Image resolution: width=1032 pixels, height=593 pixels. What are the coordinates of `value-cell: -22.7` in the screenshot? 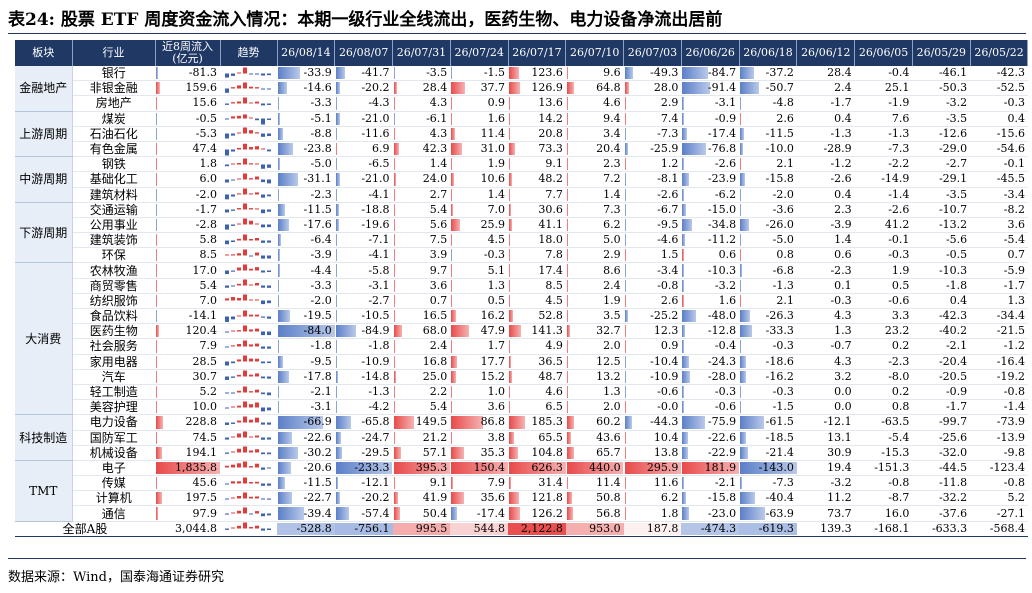 It's located at (306, 498).